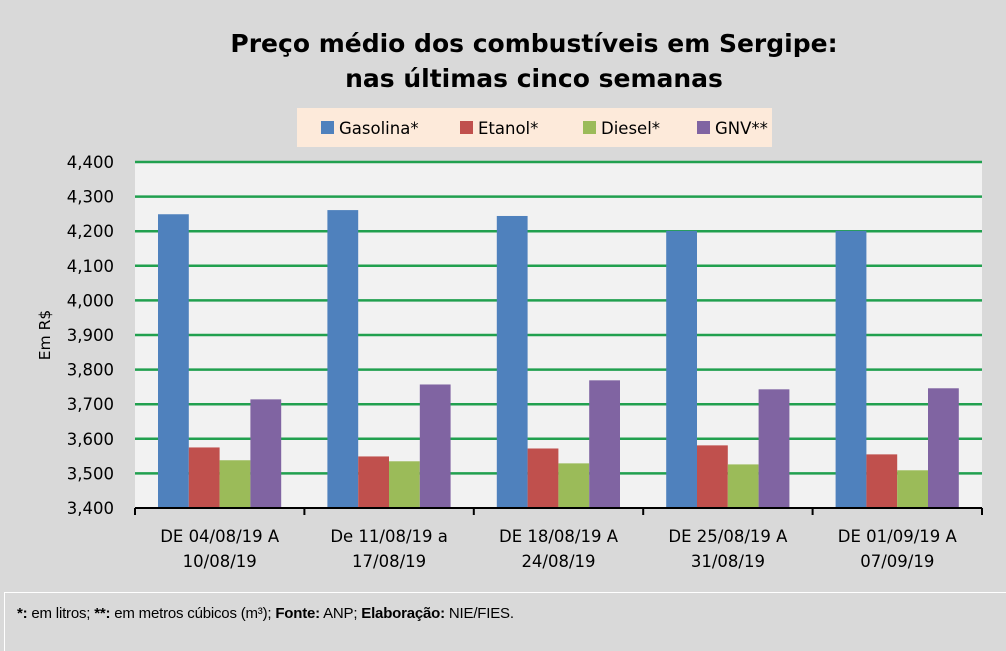 This screenshot has width=1006, height=651. What do you see at coordinates (220, 561) in the screenshot?
I see `x-tick-label: 10/08/19` at bounding box center [220, 561].